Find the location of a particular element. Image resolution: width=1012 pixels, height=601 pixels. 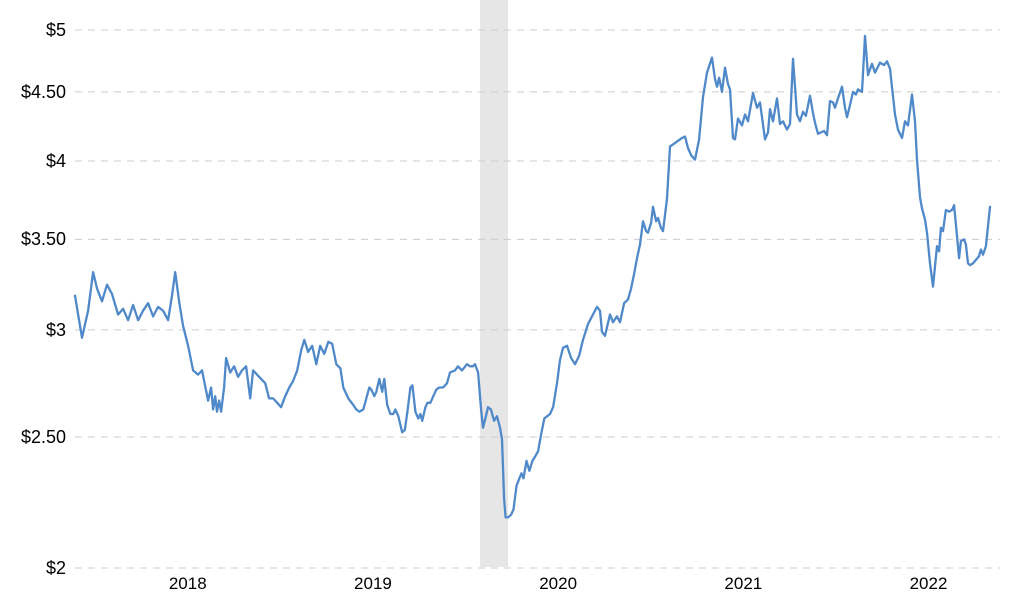

y-axis-label: $2.50 is located at coordinates (43, 436).